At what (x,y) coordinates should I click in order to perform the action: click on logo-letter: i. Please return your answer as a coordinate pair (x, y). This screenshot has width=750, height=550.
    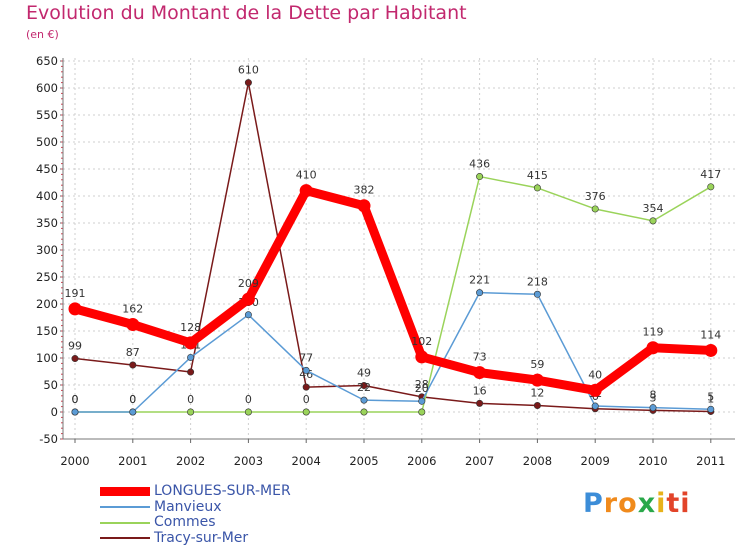
    Looking at the image, I should click on (661, 503).